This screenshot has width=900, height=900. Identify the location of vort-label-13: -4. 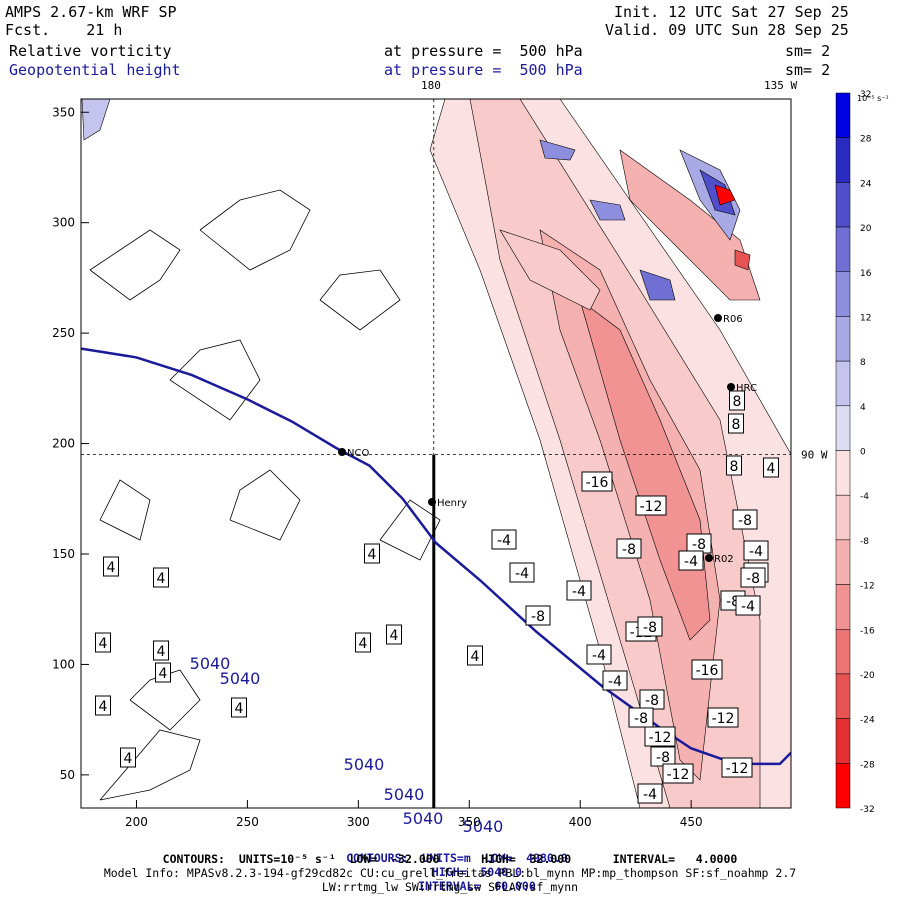
(504, 541).